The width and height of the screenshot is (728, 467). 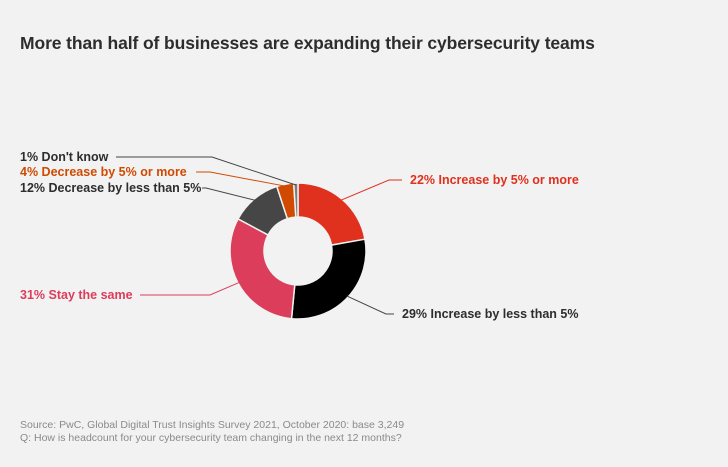 I want to click on donut-segment-22-increase-by-5-or-more, so click(x=331, y=214).